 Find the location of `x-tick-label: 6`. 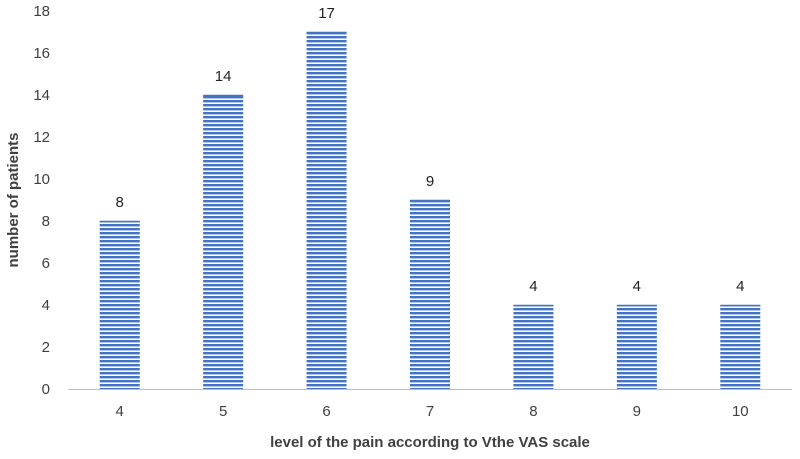

x-tick-label: 6 is located at coordinates (326, 411).